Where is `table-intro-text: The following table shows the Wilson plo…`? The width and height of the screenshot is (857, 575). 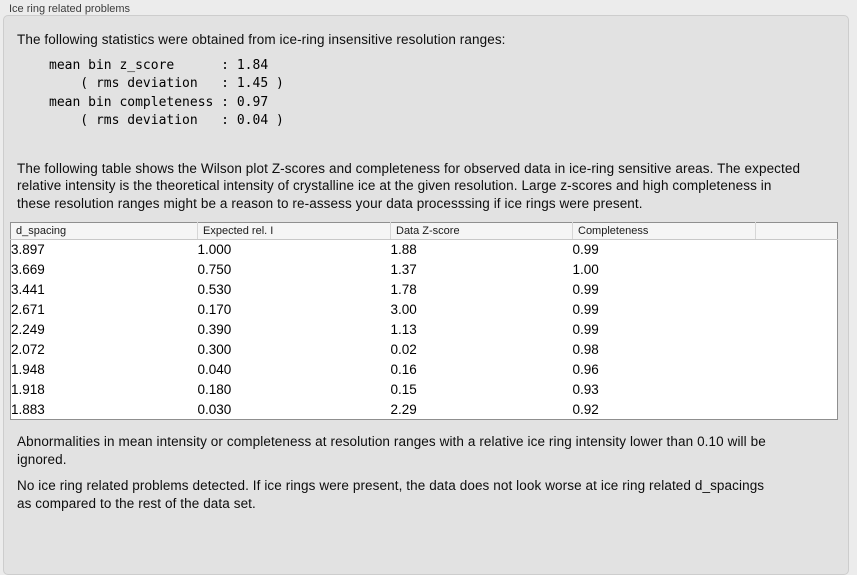
table-intro-text: The following table shows the Wilson plo… is located at coordinates (409, 185).